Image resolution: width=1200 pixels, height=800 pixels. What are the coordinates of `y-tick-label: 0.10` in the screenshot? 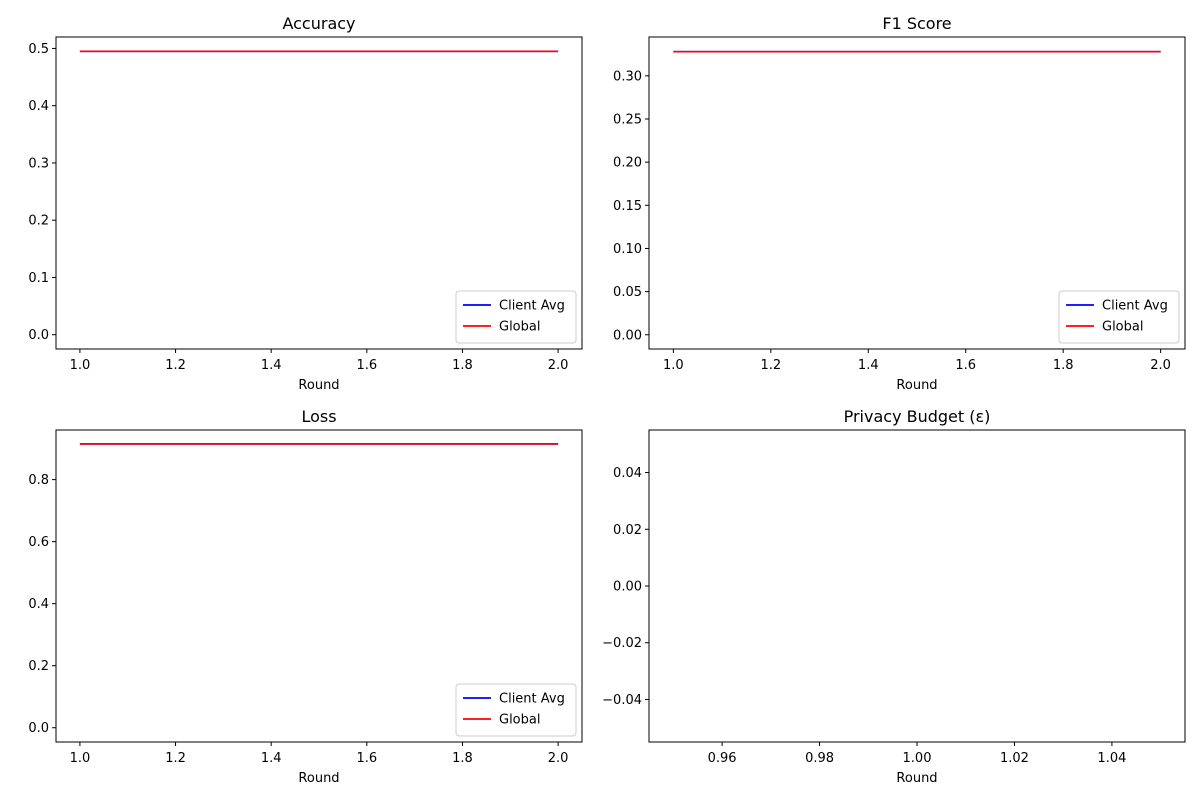 It's located at (627, 249).